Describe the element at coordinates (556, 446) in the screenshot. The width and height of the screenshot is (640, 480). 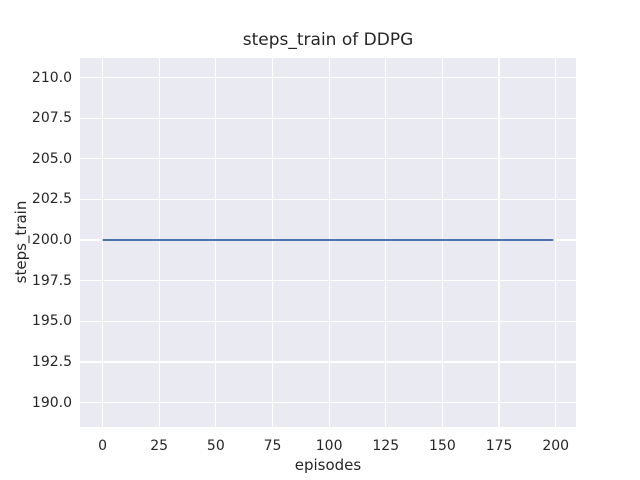
I see `x-tick-label: 200` at that location.